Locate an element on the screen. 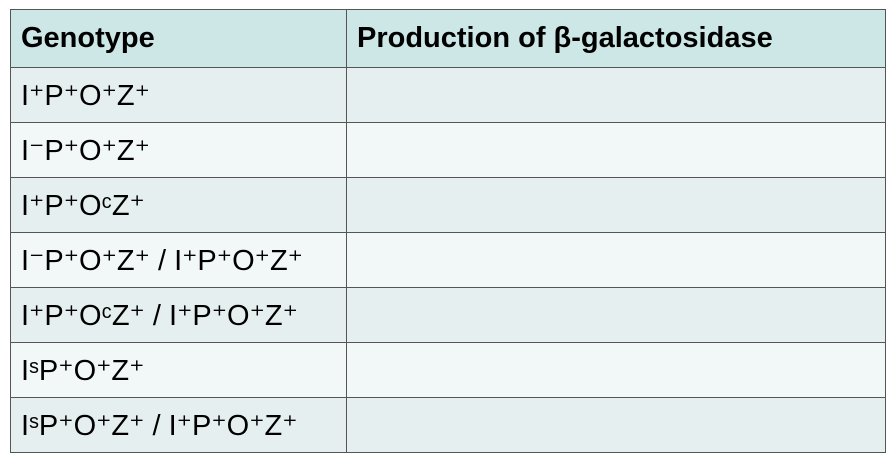 The height and width of the screenshot is (468, 895). table-row: IˢP⁺O⁺Z⁺ is located at coordinates (448, 370).